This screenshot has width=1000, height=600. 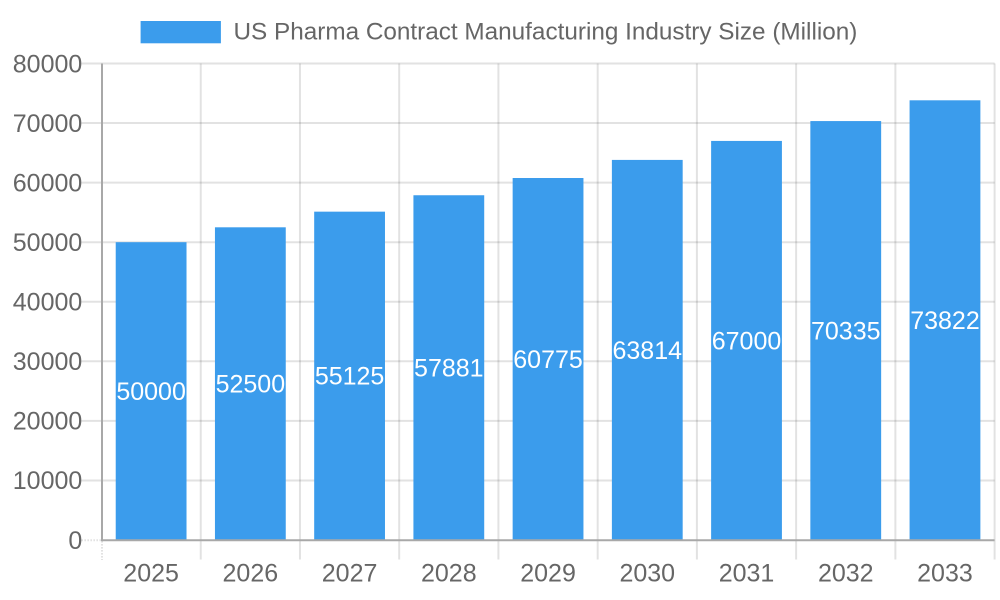 What do you see at coordinates (747, 341) in the screenshot?
I see `svg-text: 67000` at bounding box center [747, 341].